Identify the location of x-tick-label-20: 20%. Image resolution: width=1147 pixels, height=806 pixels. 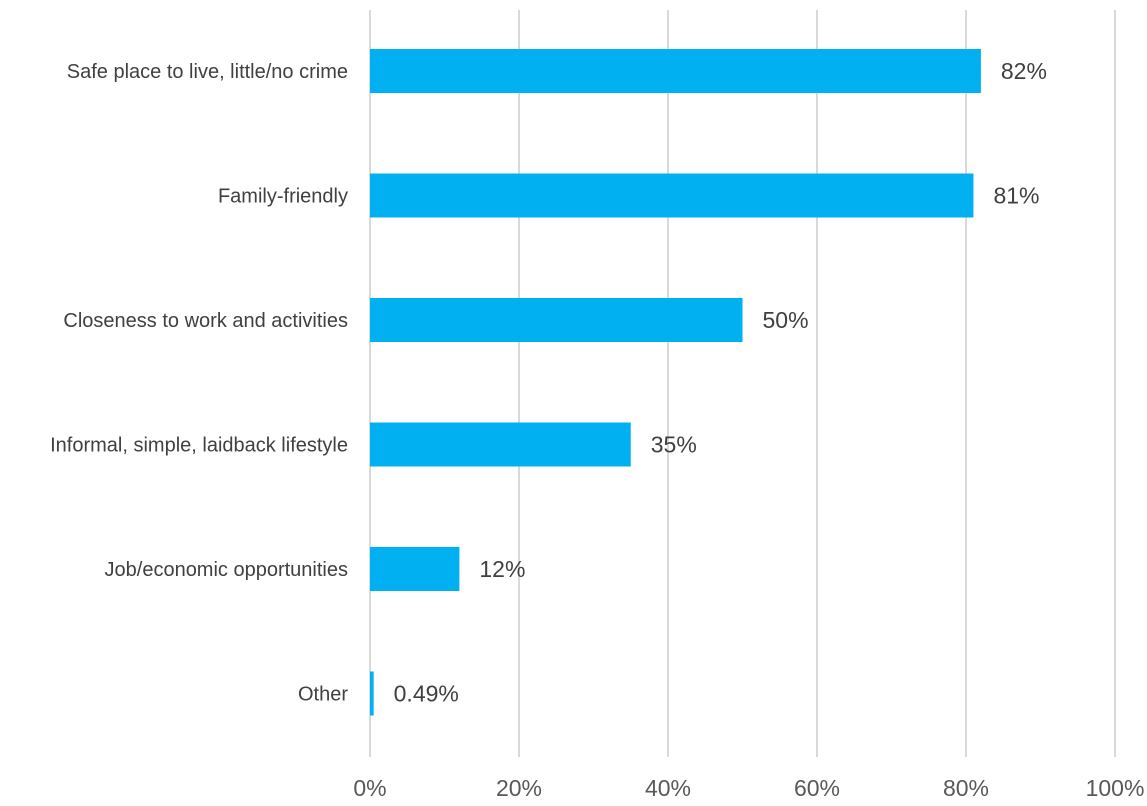
(519, 788).